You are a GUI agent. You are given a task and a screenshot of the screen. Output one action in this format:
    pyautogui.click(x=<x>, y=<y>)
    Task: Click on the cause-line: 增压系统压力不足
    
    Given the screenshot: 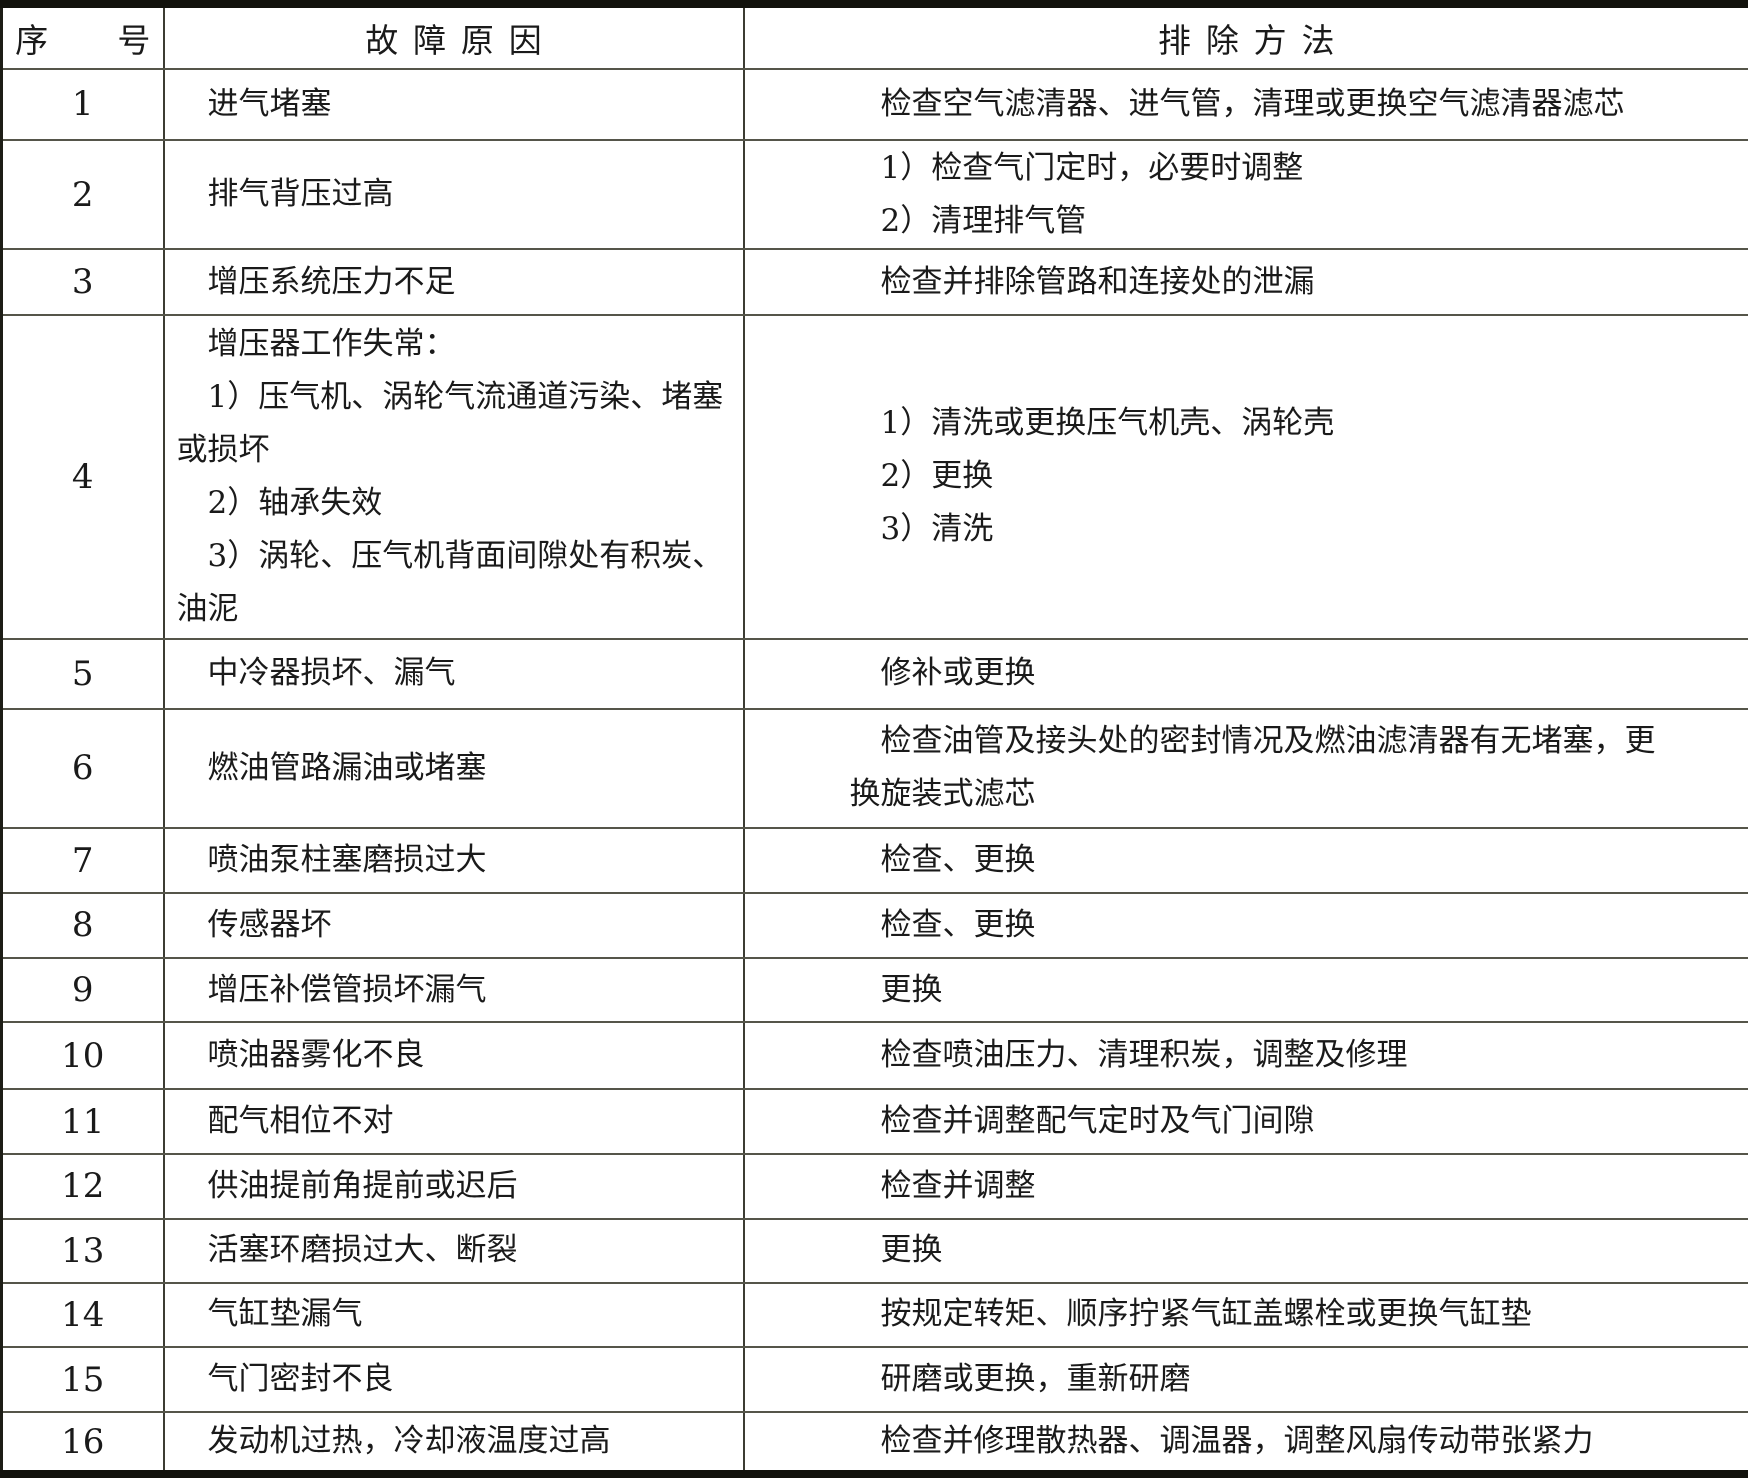 What is the action you would take?
    pyautogui.click(x=331, y=281)
    